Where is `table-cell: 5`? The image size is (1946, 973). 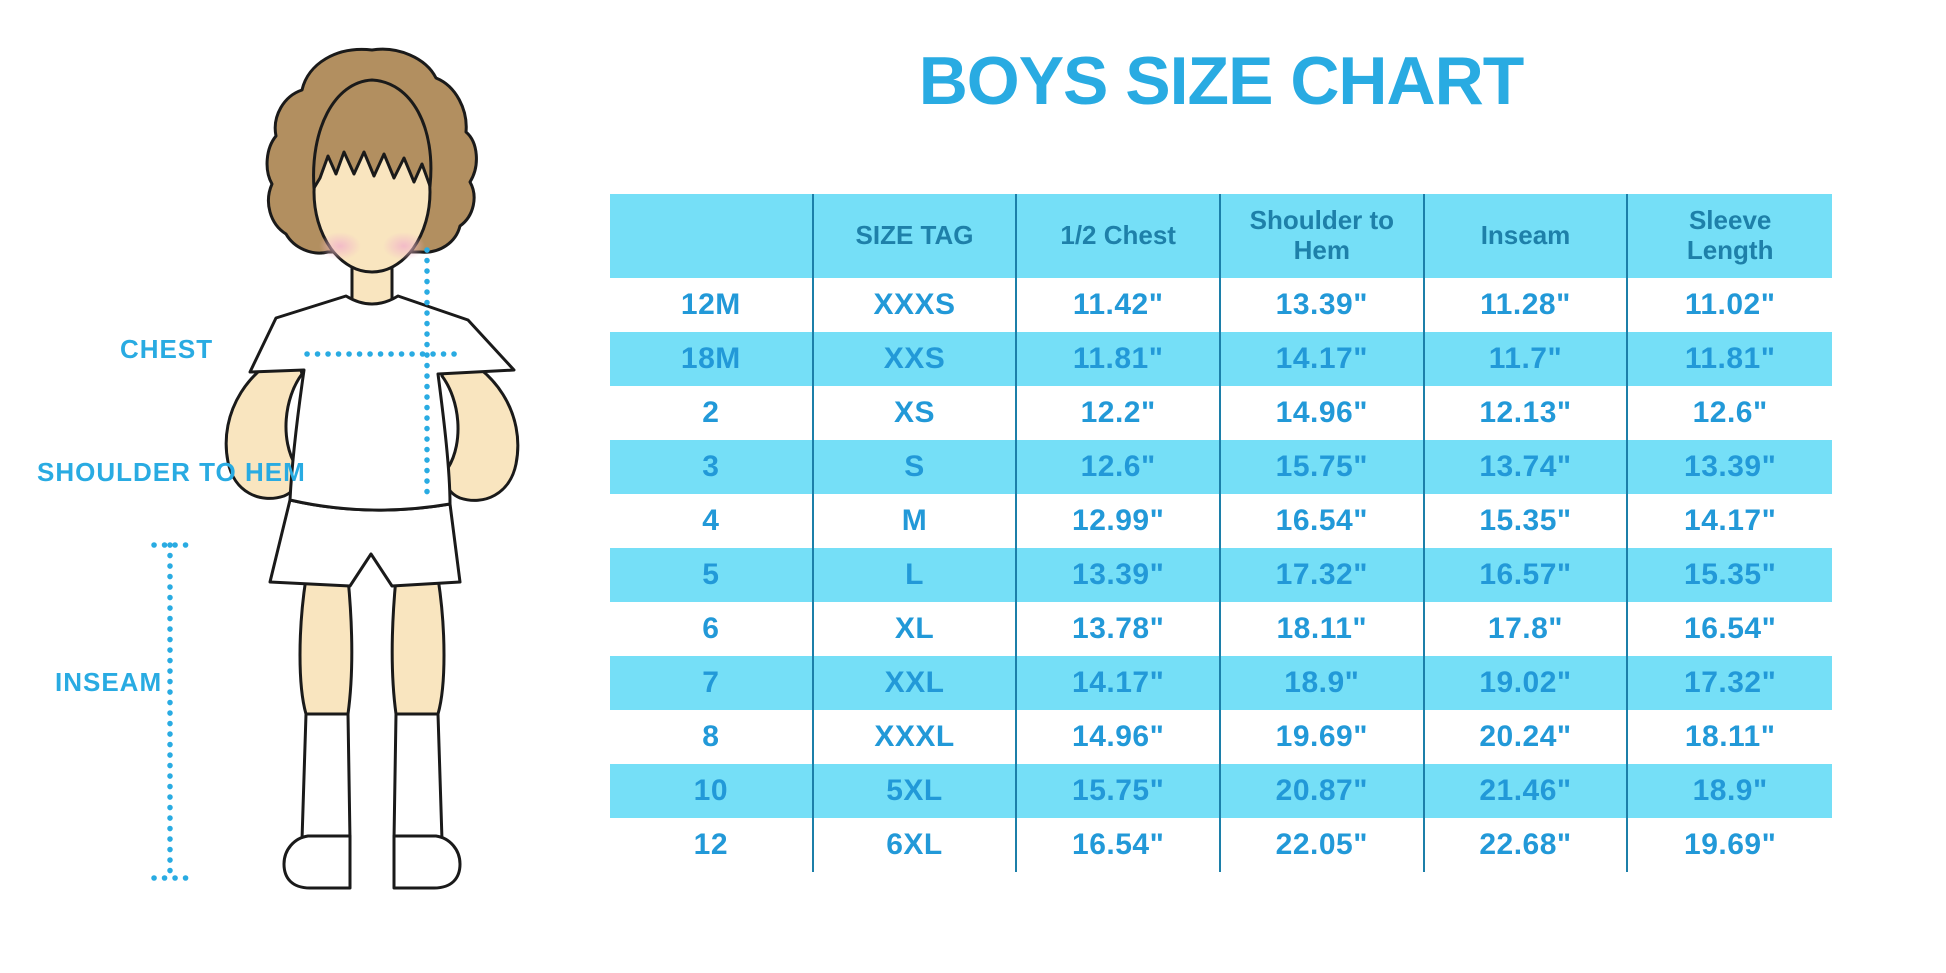
table-cell: 5 is located at coordinates (712, 575).